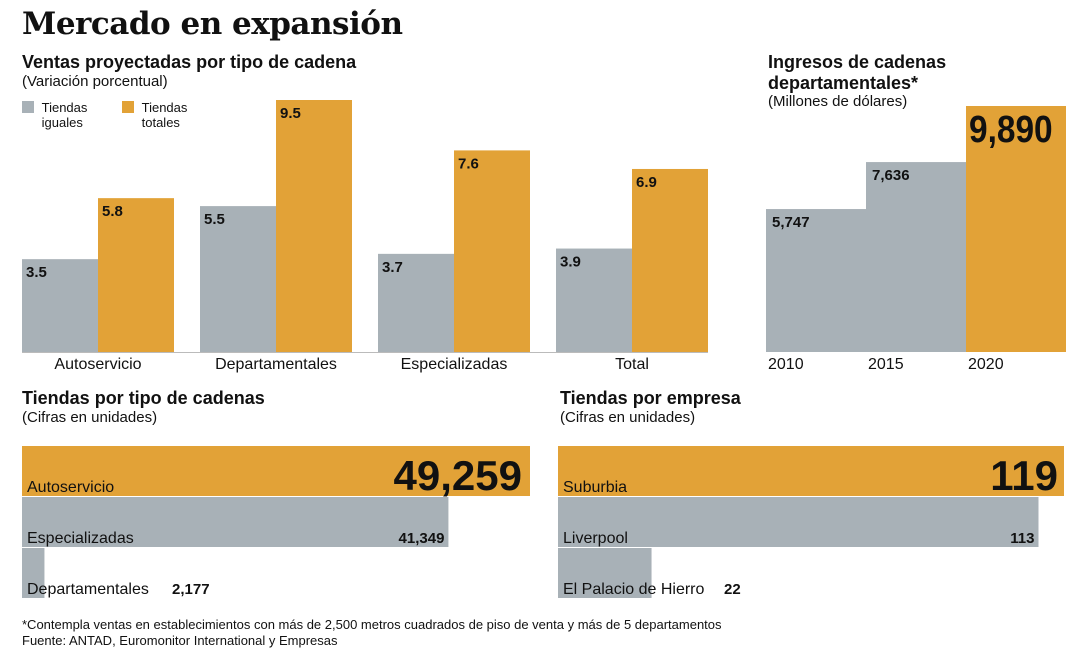 This screenshot has width=1081, height=666. What do you see at coordinates (595, 538) in the screenshot?
I see `hbar-category: Liverpool` at bounding box center [595, 538].